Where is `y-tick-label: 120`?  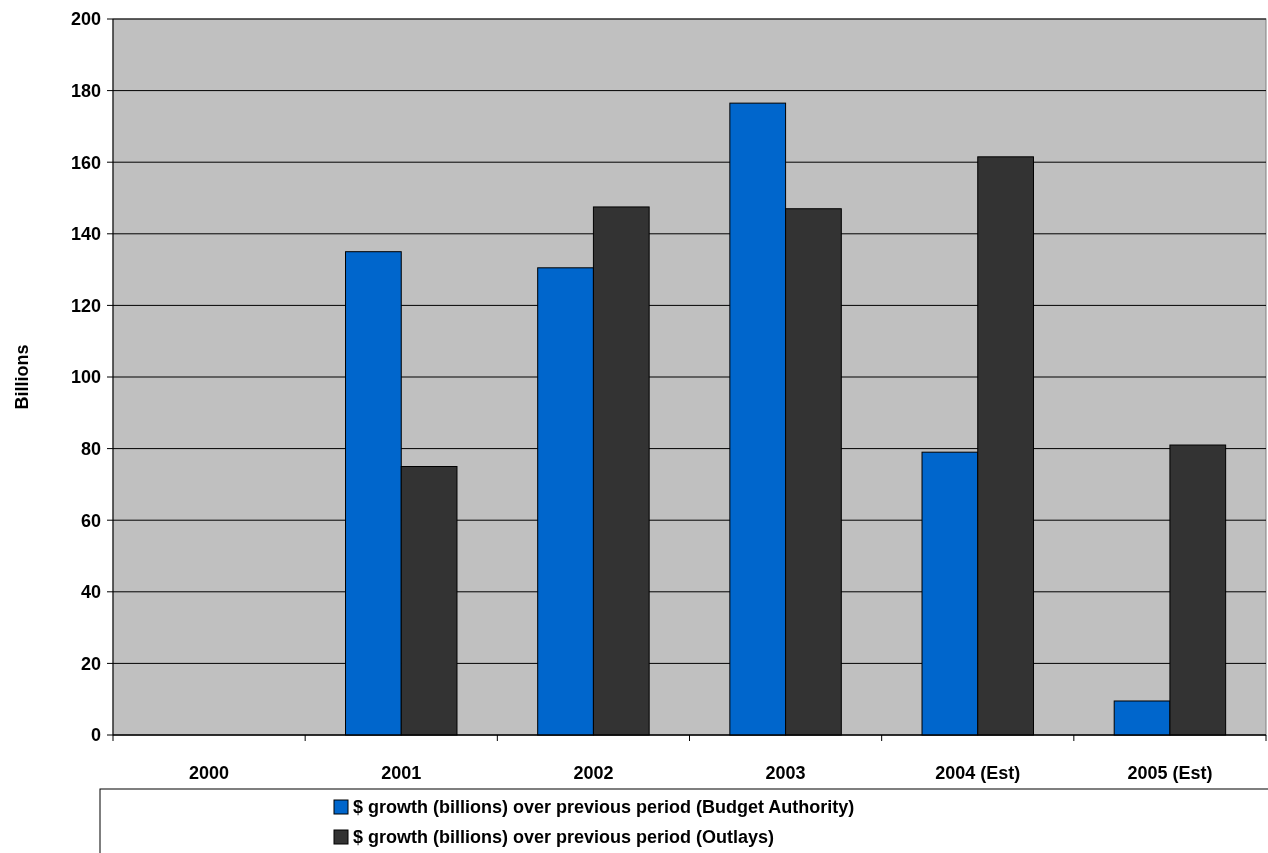
y-tick-label: 120 is located at coordinates (85, 305).